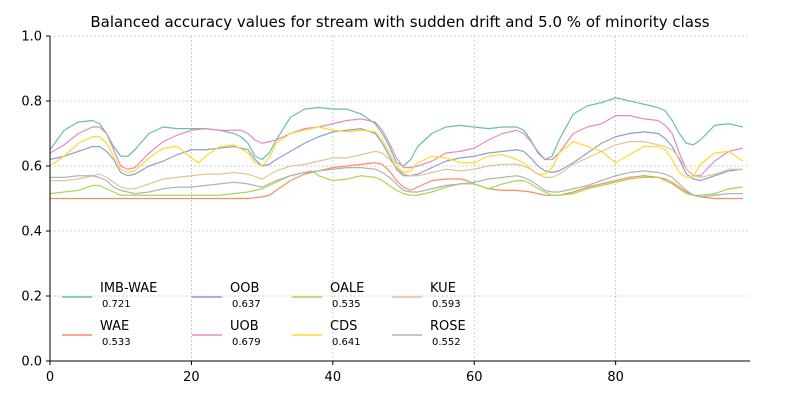  What do you see at coordinates (31, 297) in the screenshot?
I see `y-tick-label: 0.2` at bounding box center [31, 297].